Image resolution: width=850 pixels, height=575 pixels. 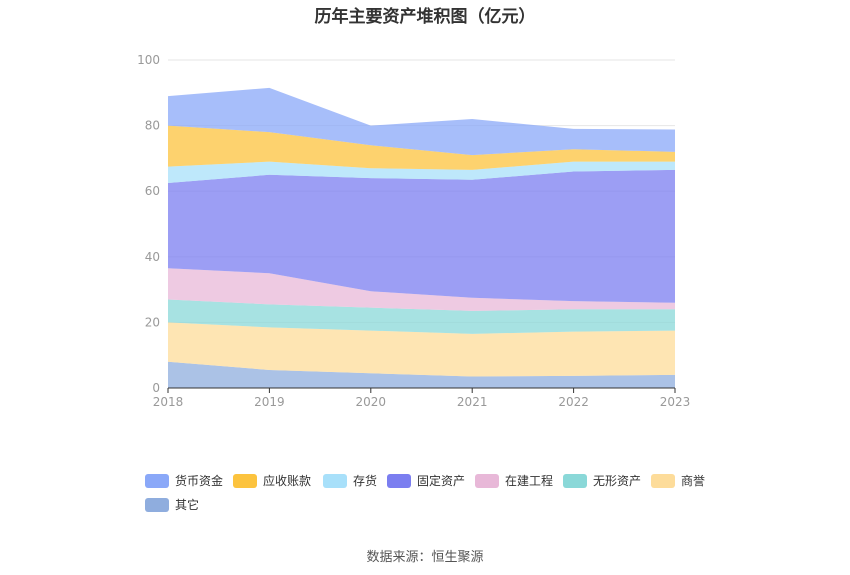 I want to click on source-note: 数据来源：恒生聚源, so click(x=425, y=557).